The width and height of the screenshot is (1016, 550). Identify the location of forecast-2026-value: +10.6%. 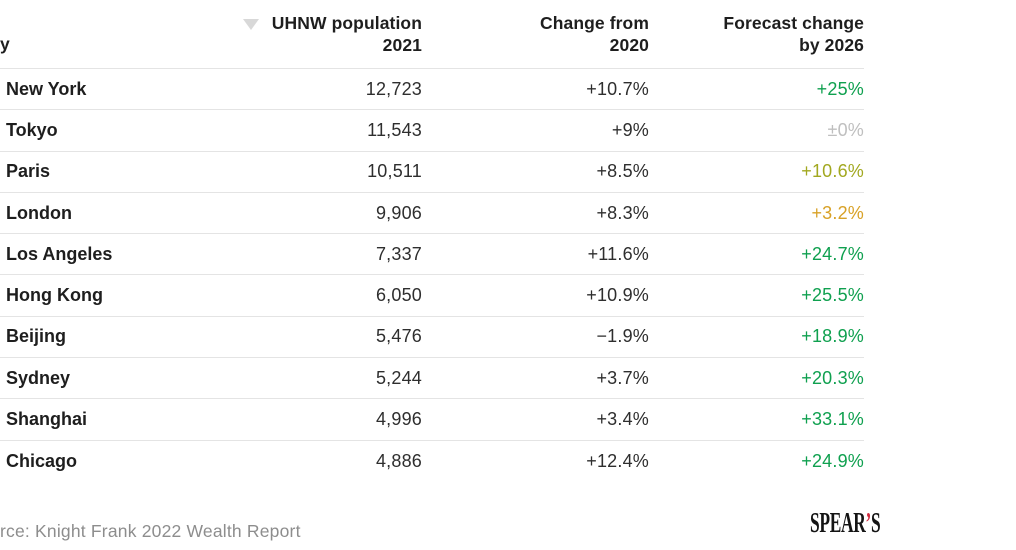
(832, 171).